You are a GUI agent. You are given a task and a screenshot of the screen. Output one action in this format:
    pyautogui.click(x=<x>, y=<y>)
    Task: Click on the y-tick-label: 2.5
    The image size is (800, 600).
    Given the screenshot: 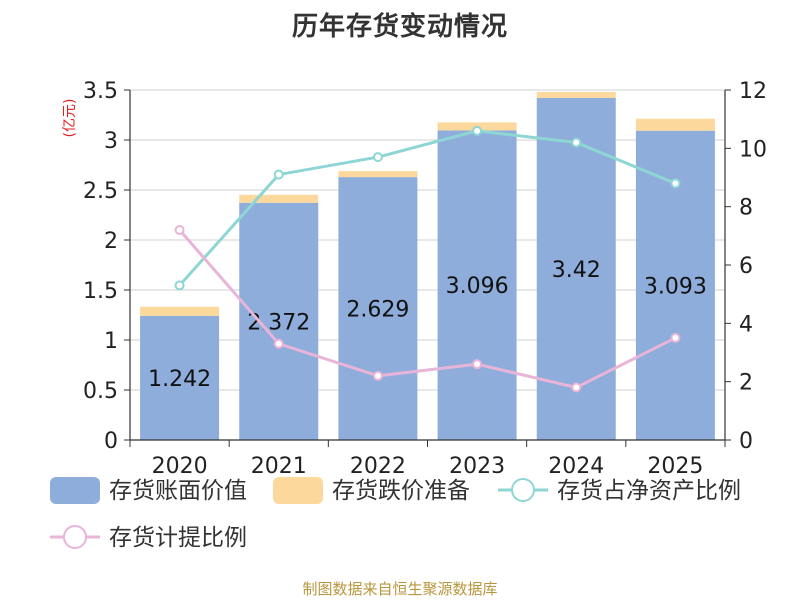 What is the action you would take?
    pyautogui.click(x=100, y=191)
    